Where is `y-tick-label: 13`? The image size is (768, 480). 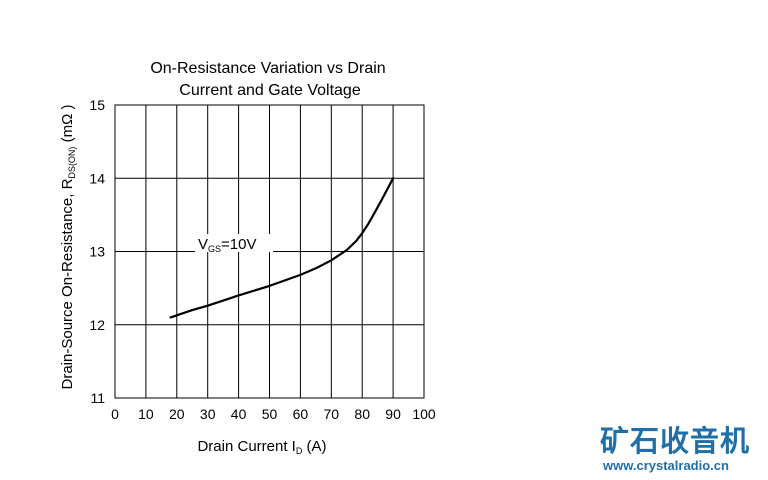
y-tick-label: 13 is located at coordinates (97, 252).